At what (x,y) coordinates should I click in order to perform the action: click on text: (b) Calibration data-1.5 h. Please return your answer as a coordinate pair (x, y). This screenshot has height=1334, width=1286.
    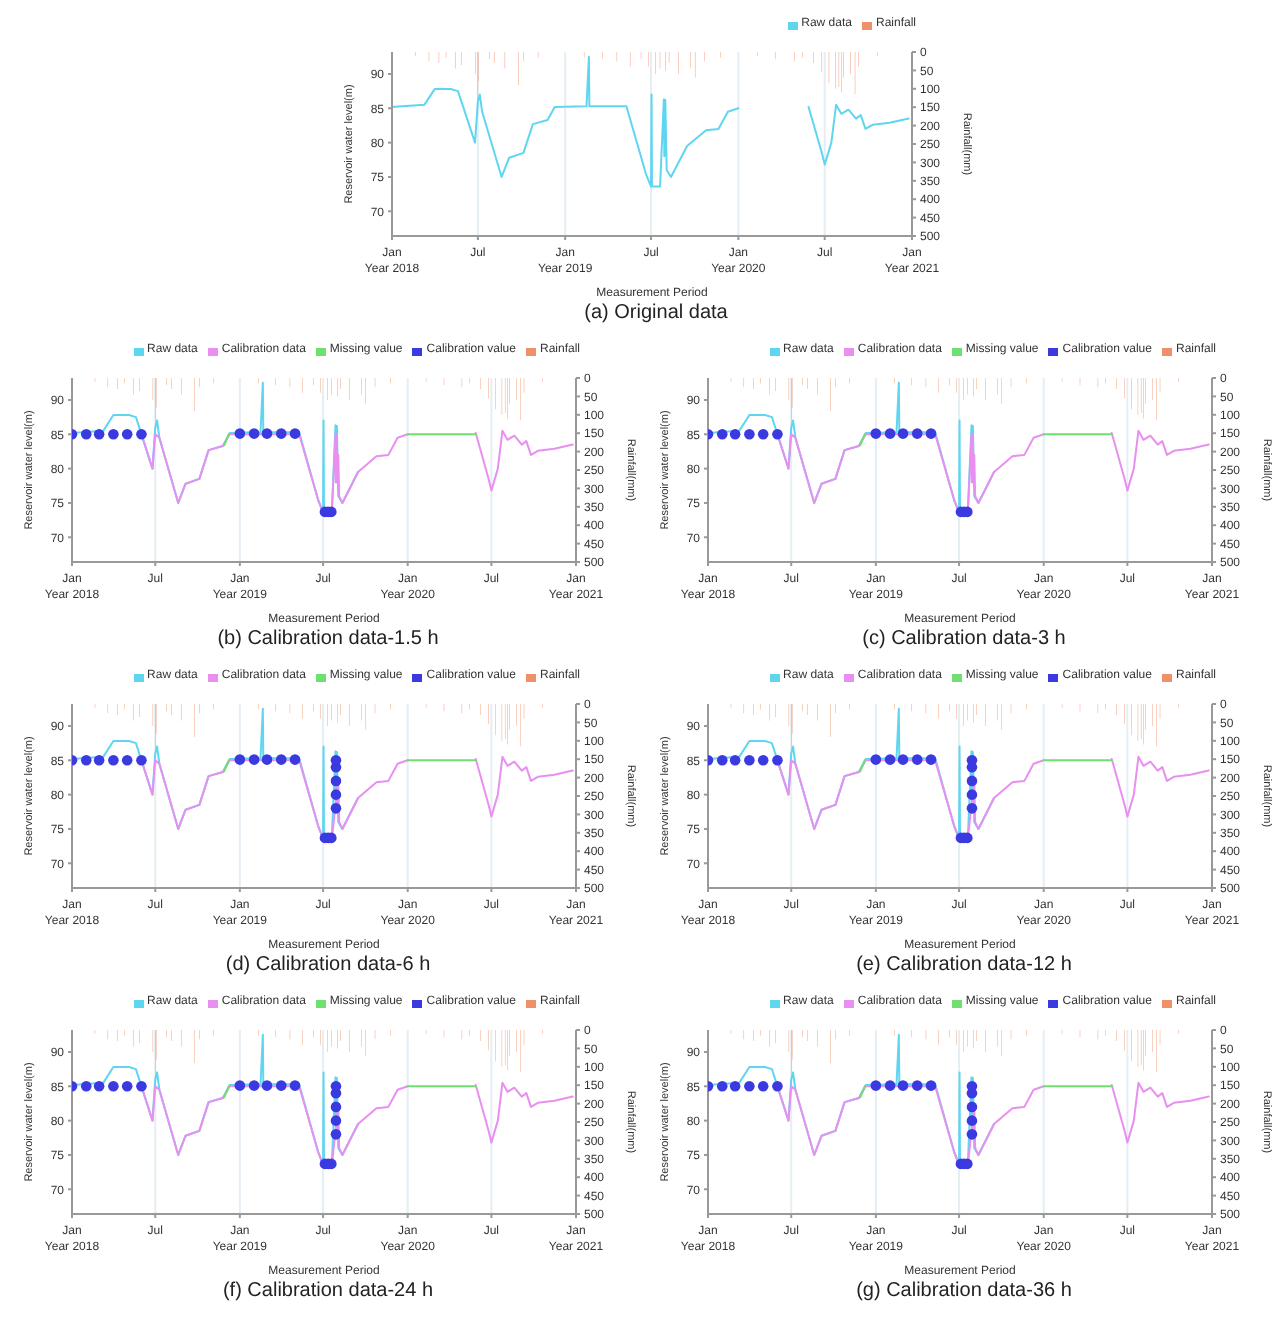
    Looking at the image, I should click on (328, 639).